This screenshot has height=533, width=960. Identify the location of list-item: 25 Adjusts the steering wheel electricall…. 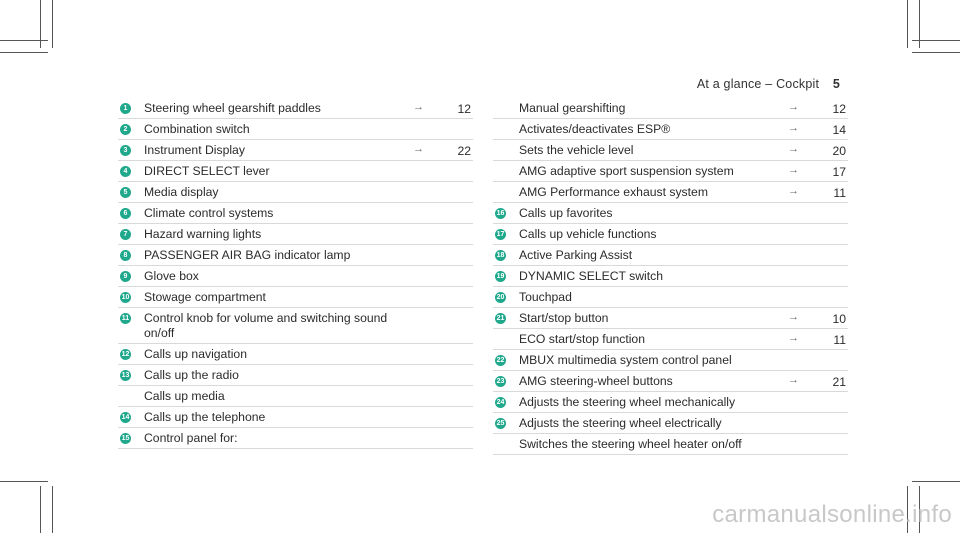
(670, 423).